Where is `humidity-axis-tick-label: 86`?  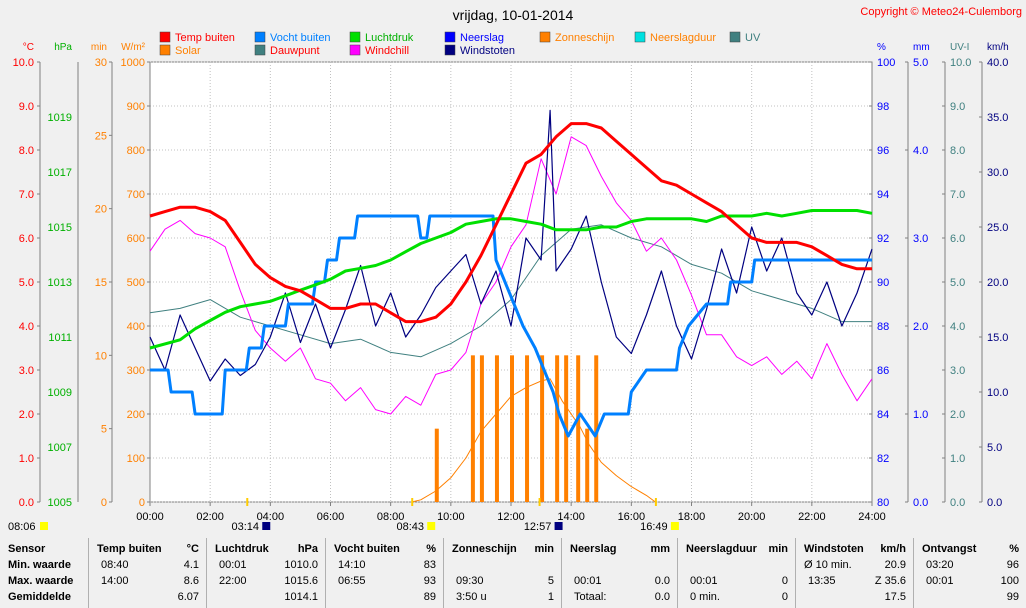 humidity-axis-tick-label: 86 is located at coordinates (883, 371).